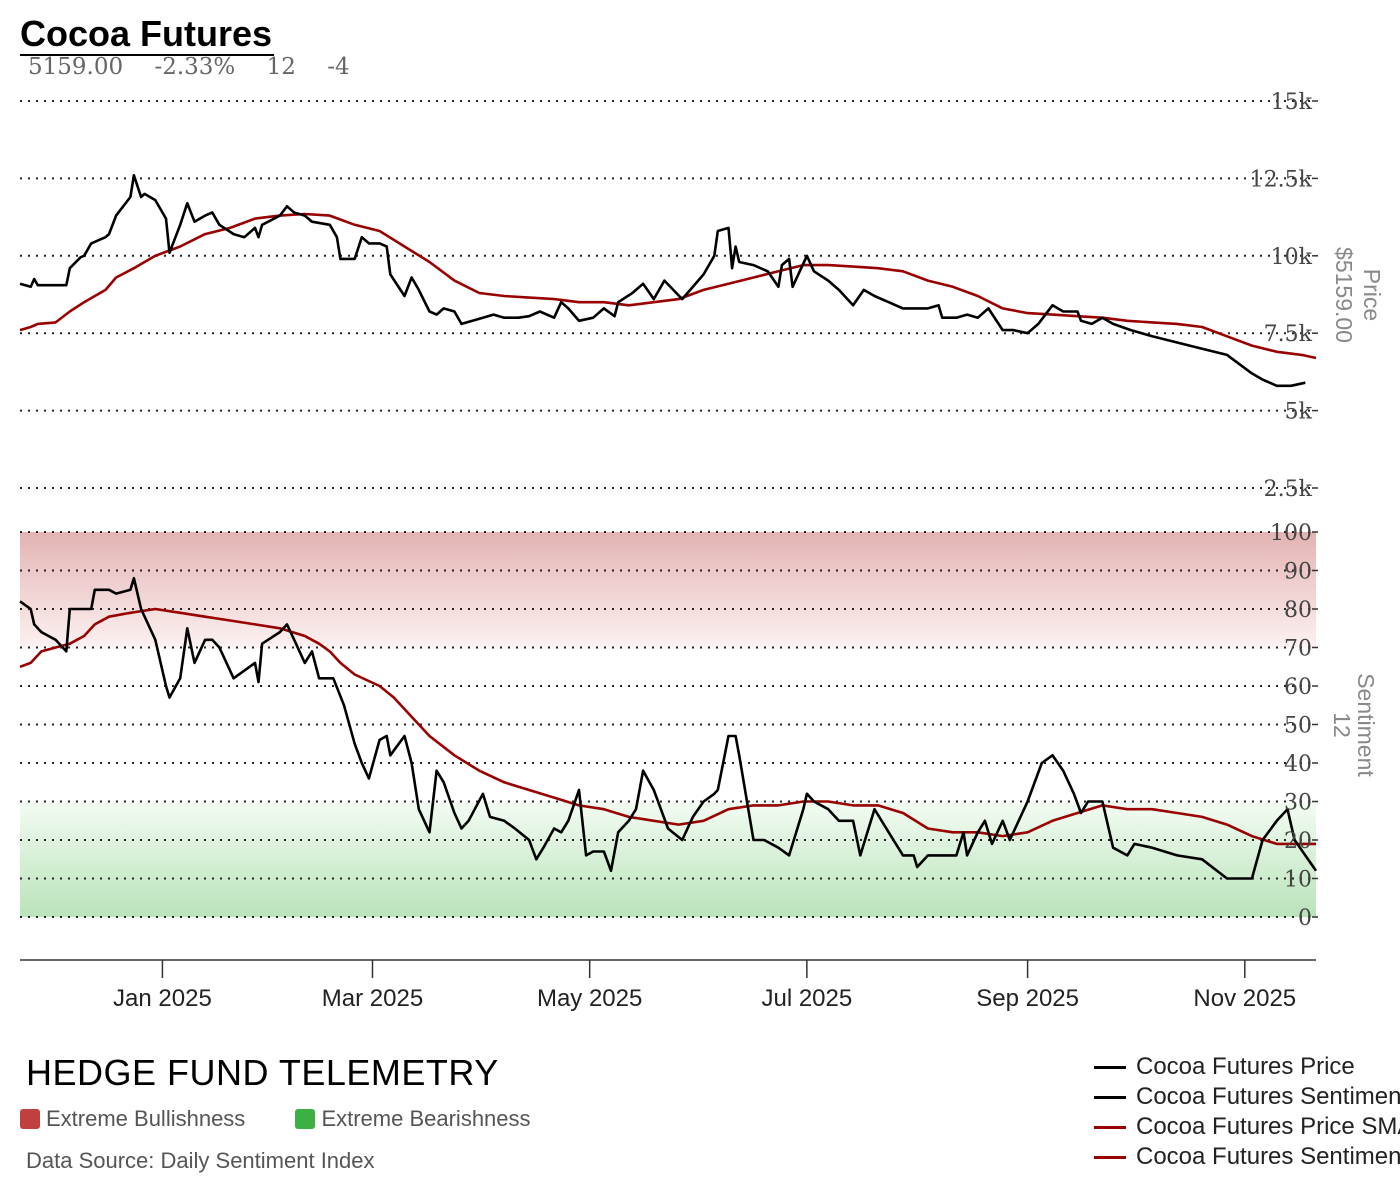  Describe the element at coordinates (281, 67) in the screenshot. I see `sentiment-value: 12` at that location.